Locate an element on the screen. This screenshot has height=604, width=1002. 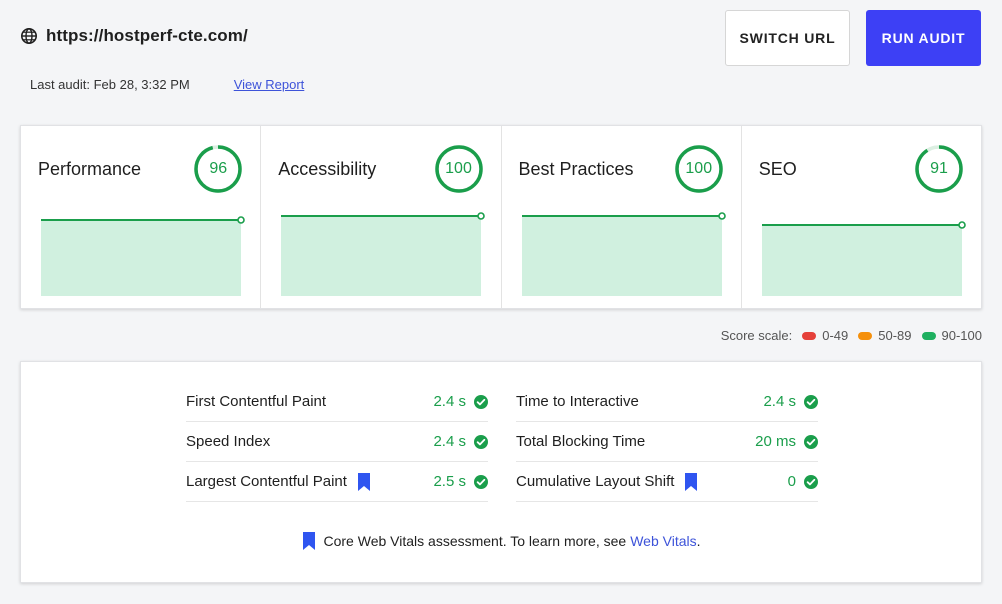
good-dot-icon is located at coordinates (928, 335).